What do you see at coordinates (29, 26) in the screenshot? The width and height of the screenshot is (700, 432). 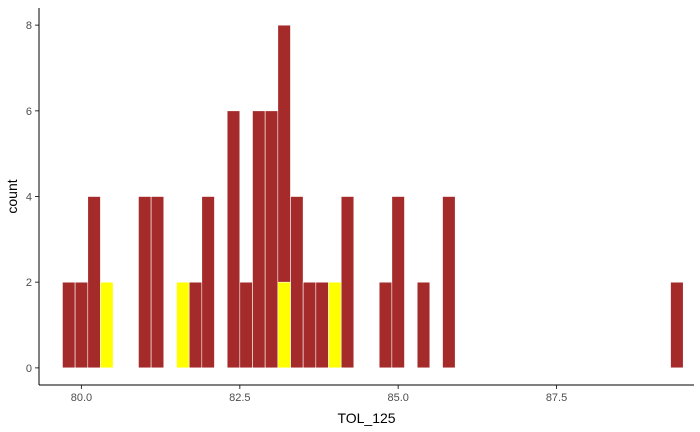 I see `y-tick-label: 8` at bounding box center [29, 26].